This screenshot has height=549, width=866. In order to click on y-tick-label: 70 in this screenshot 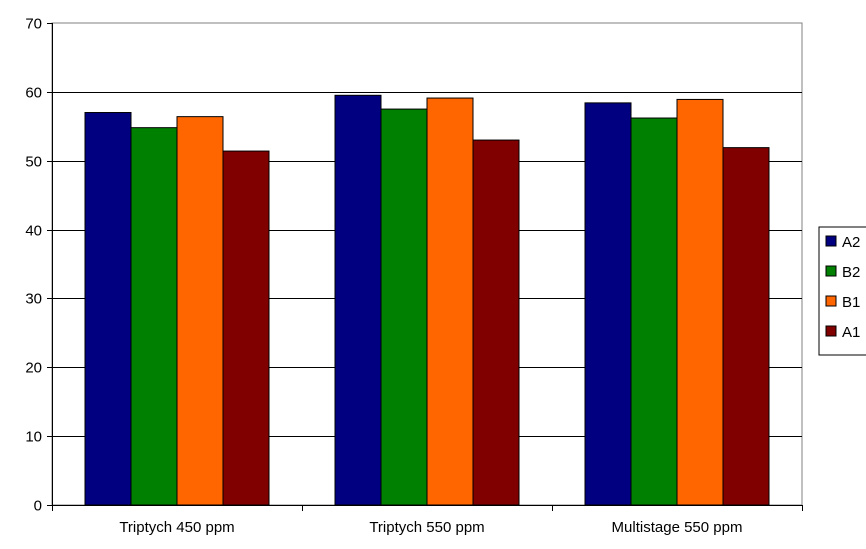, I will do `click(33, 24)`.